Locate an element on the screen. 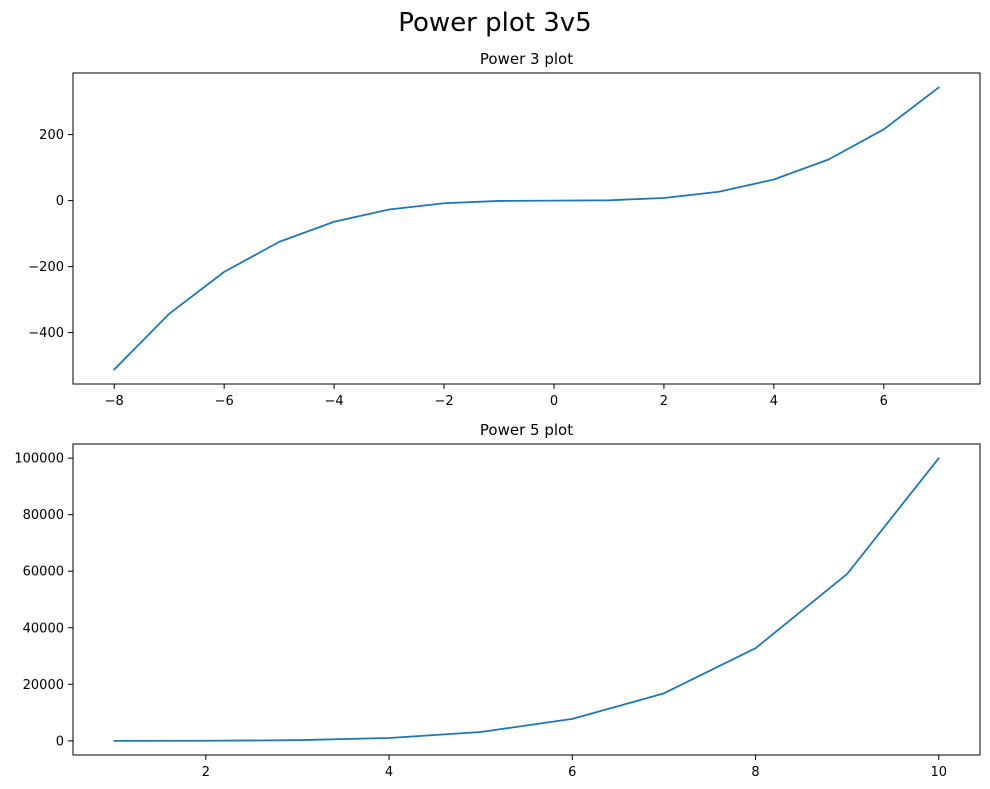  y-axis: 0 20000 40000 60000 80000 100000 is located at coordinates (43, 600).